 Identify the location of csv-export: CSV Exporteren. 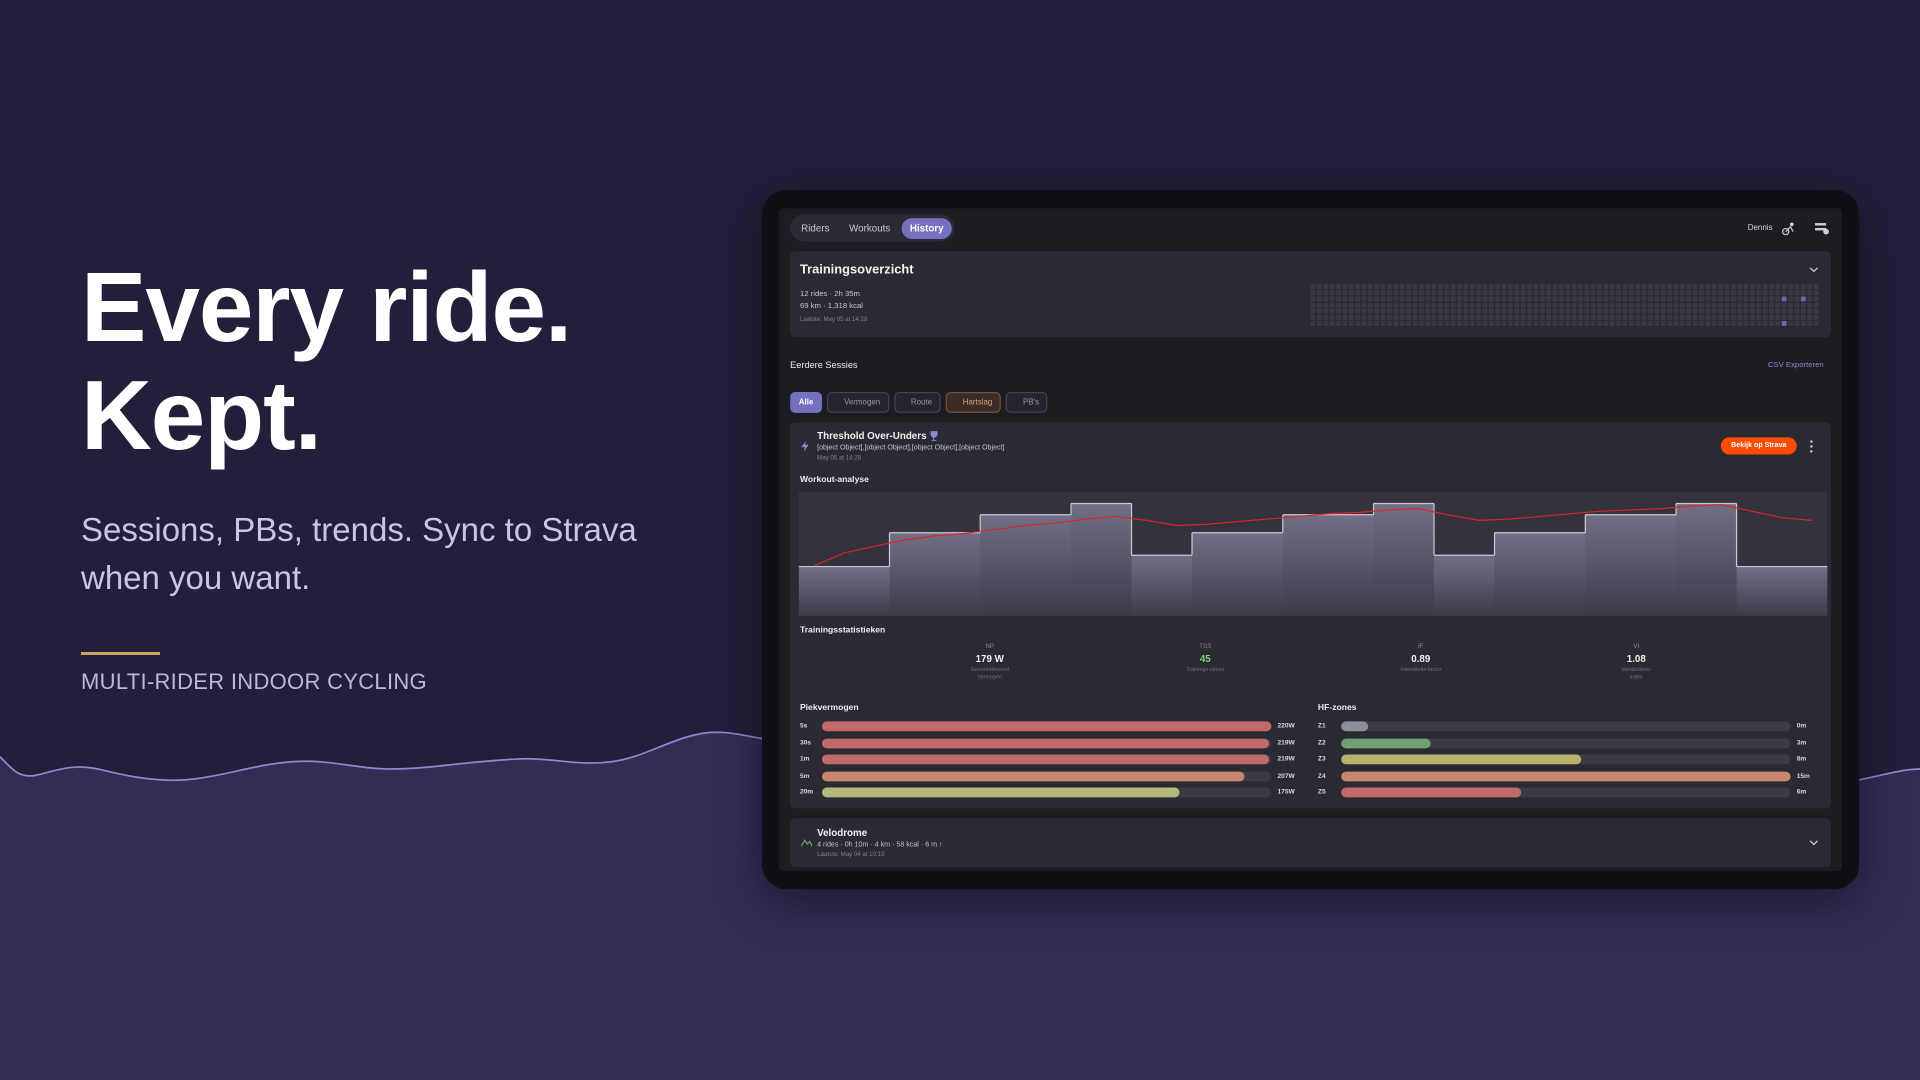
(1795, 365).